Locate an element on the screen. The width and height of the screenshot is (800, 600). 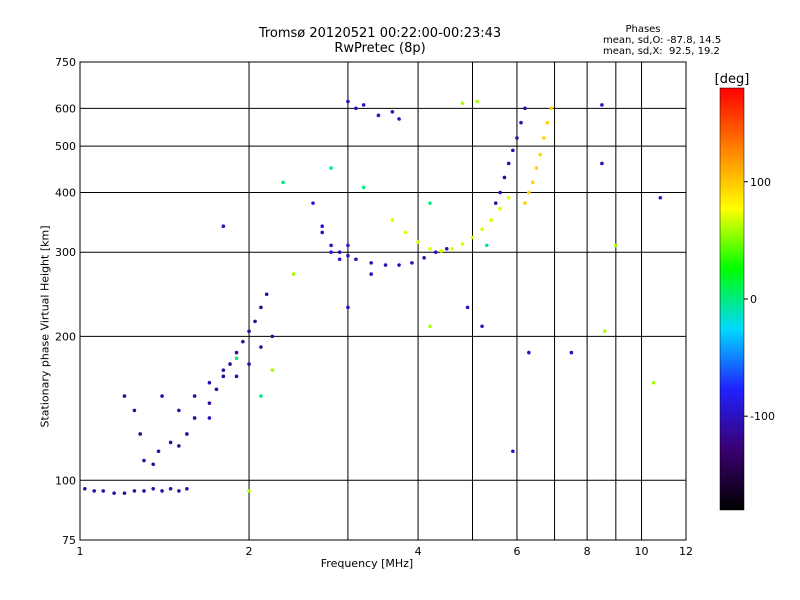
x-tick-label: 2 is located at coordinates (249, 551).